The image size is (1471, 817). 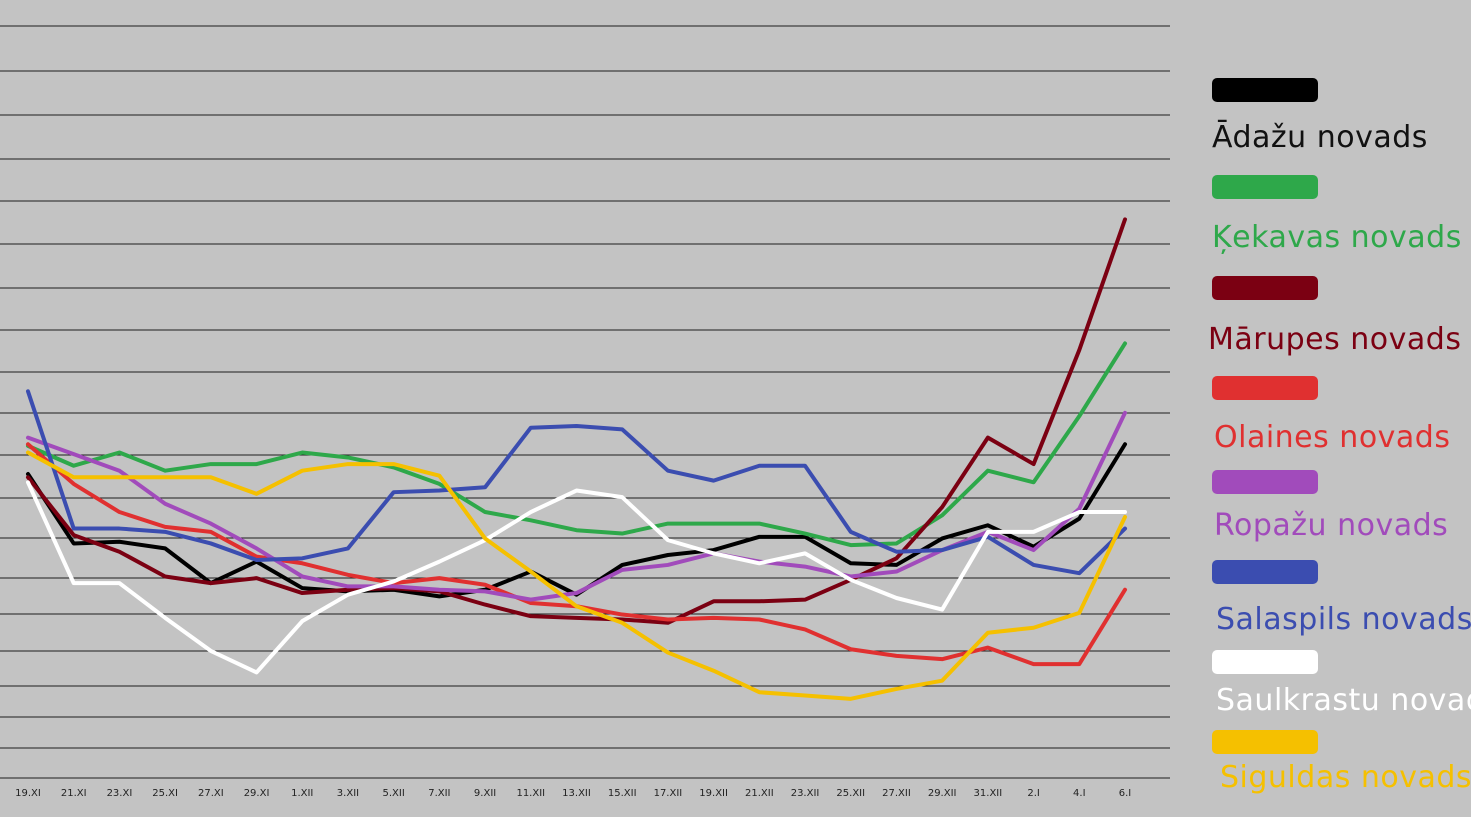 What do you see at coordinates (439, 793) in the screenshot?
I see `x-tick-label: 7.XII` at bounding box center [439, 793].